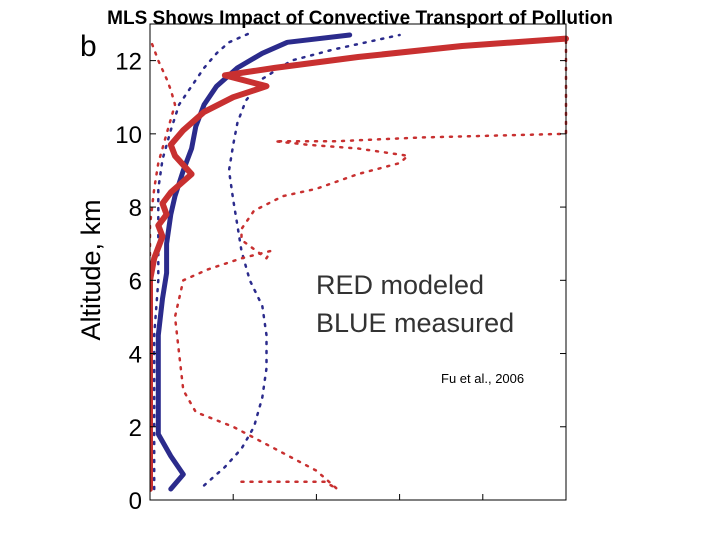  Describe the element at coordinates (135, 281) in the screenshot. I see `y-tick-label: 6` at that location.